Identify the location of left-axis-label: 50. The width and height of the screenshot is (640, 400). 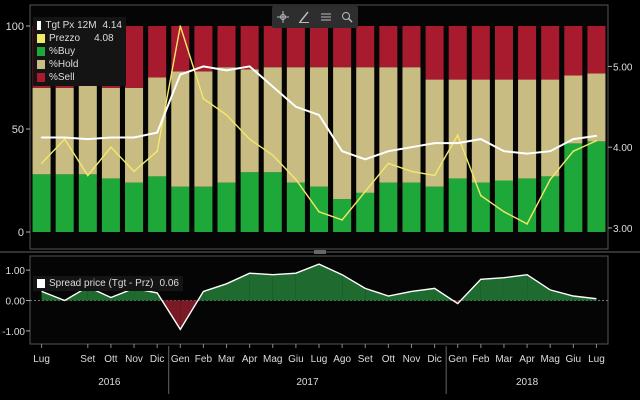
(18, 130).